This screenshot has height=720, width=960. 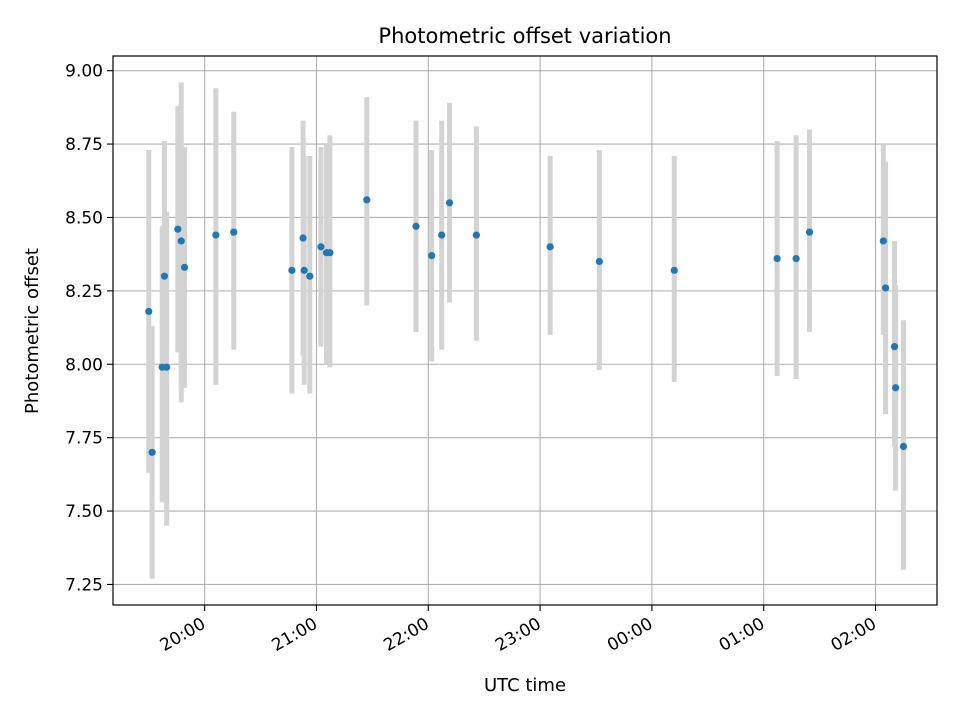 What do you see at coordinates (84, 218) in the screenshot?
I see `y-tick-label: 8.50` at bounding box center [84, 218].